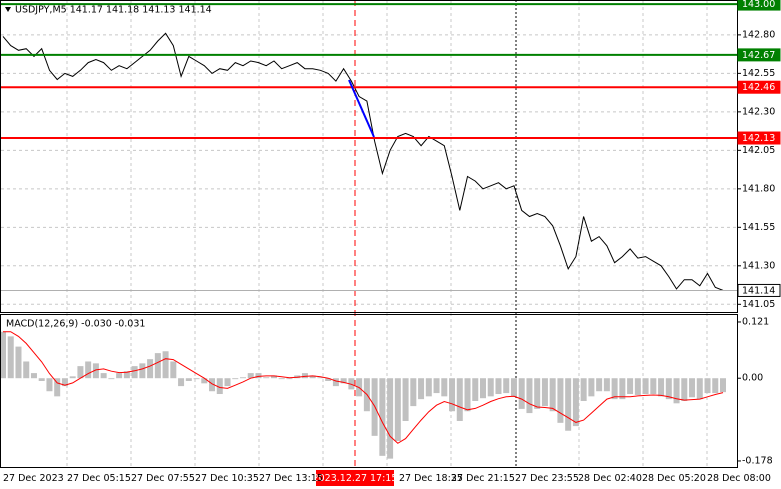  I want to click on level-label: 142.67, so click(758, 55).